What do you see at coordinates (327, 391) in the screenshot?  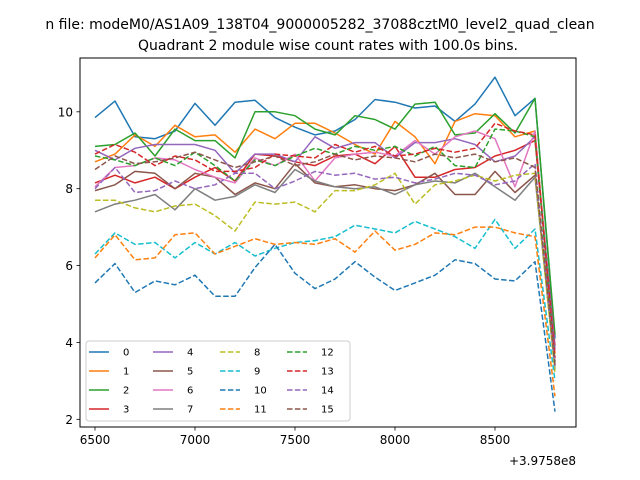 I see `legend-label-14: 14` at bounding box center [327, 391].